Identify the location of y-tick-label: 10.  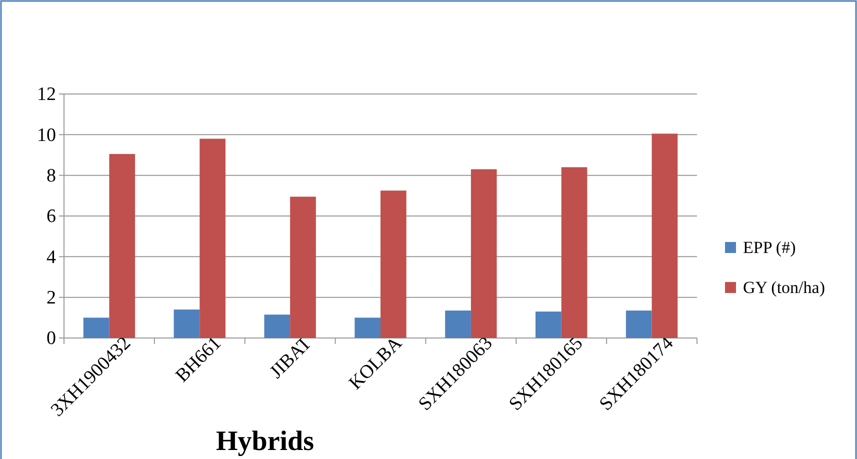
(46, 135).